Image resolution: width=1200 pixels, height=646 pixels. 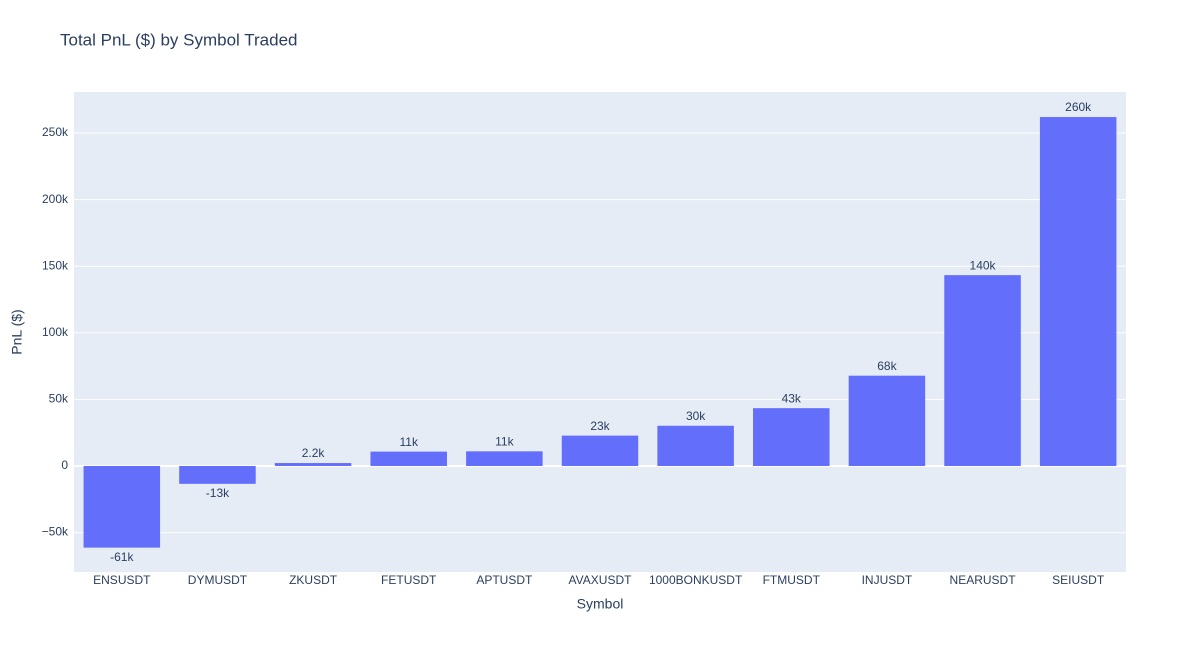 What do you see at coordinates (696, 580) in the screenshot?
I see `x-tick-label: 1000BONKUSDT` at bounding box center [696, 580].